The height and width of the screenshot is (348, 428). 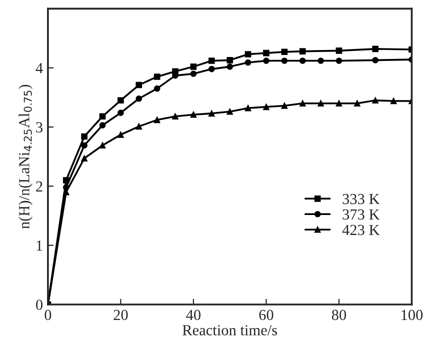 I want to click on y-tick-label: 1, so click(x=39, y=245).